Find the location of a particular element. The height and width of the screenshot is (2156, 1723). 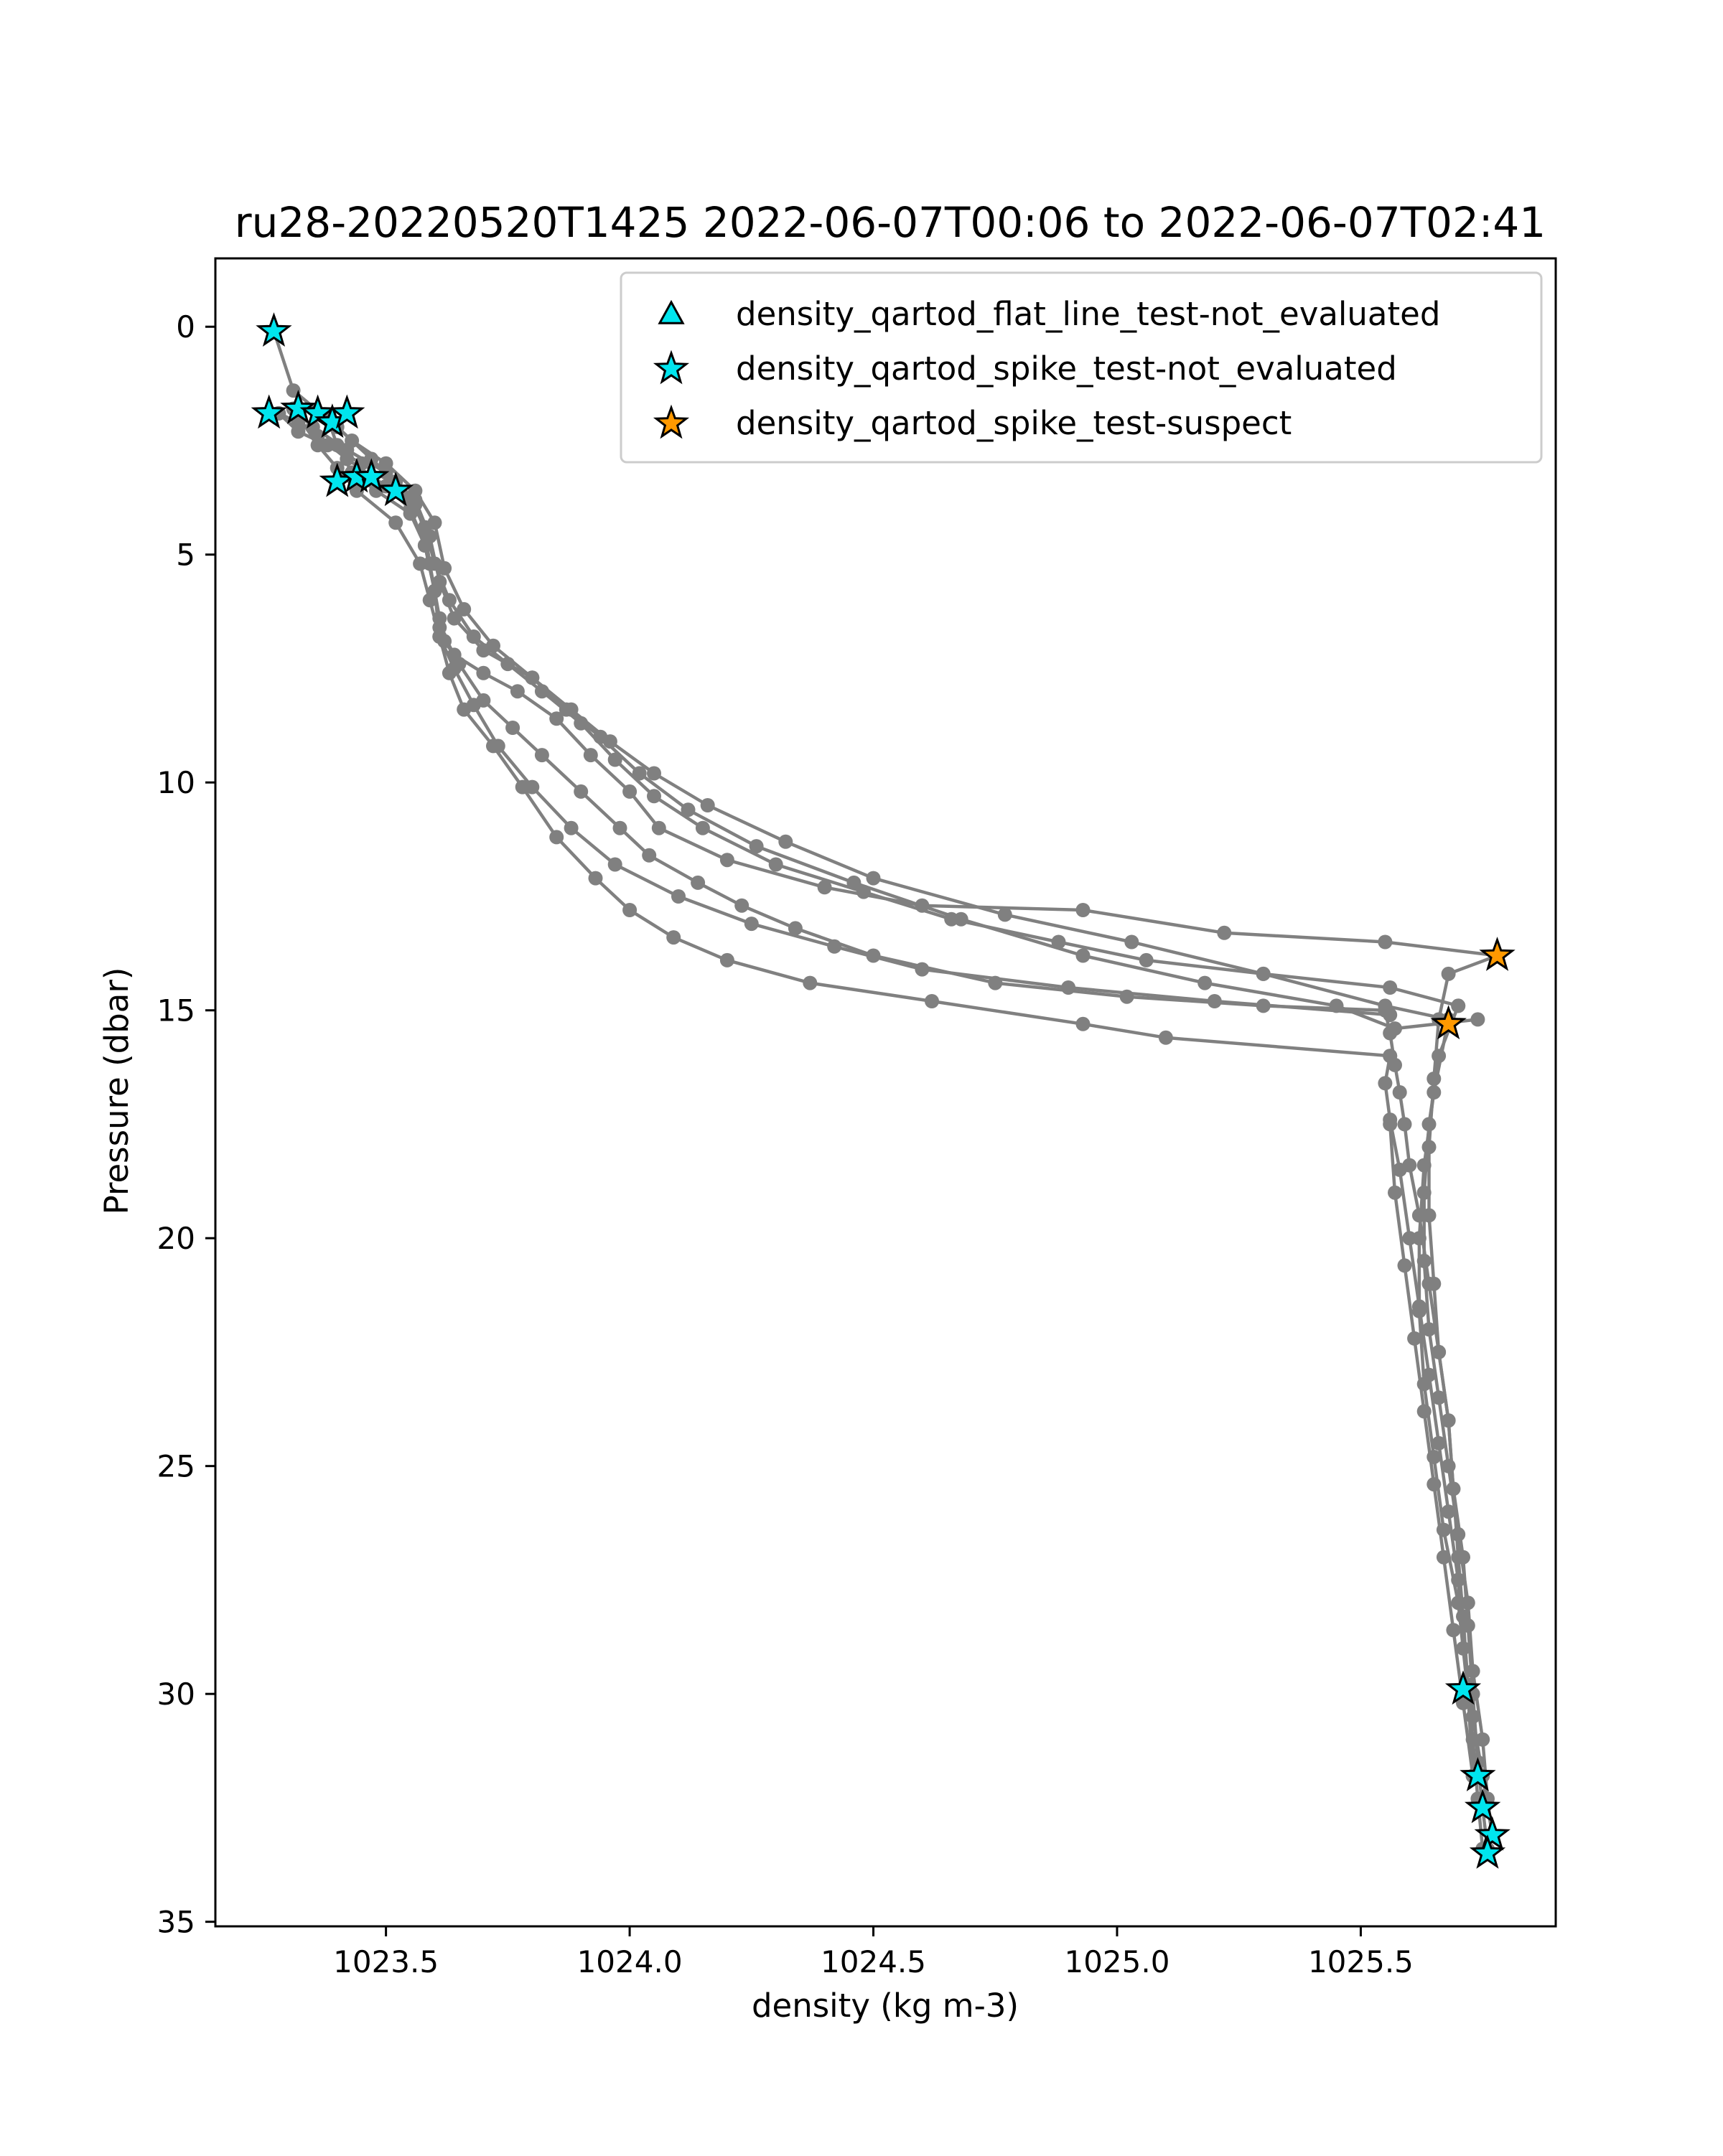

x-tick-label: 1023.5 is located at coordinates (386, 1961).